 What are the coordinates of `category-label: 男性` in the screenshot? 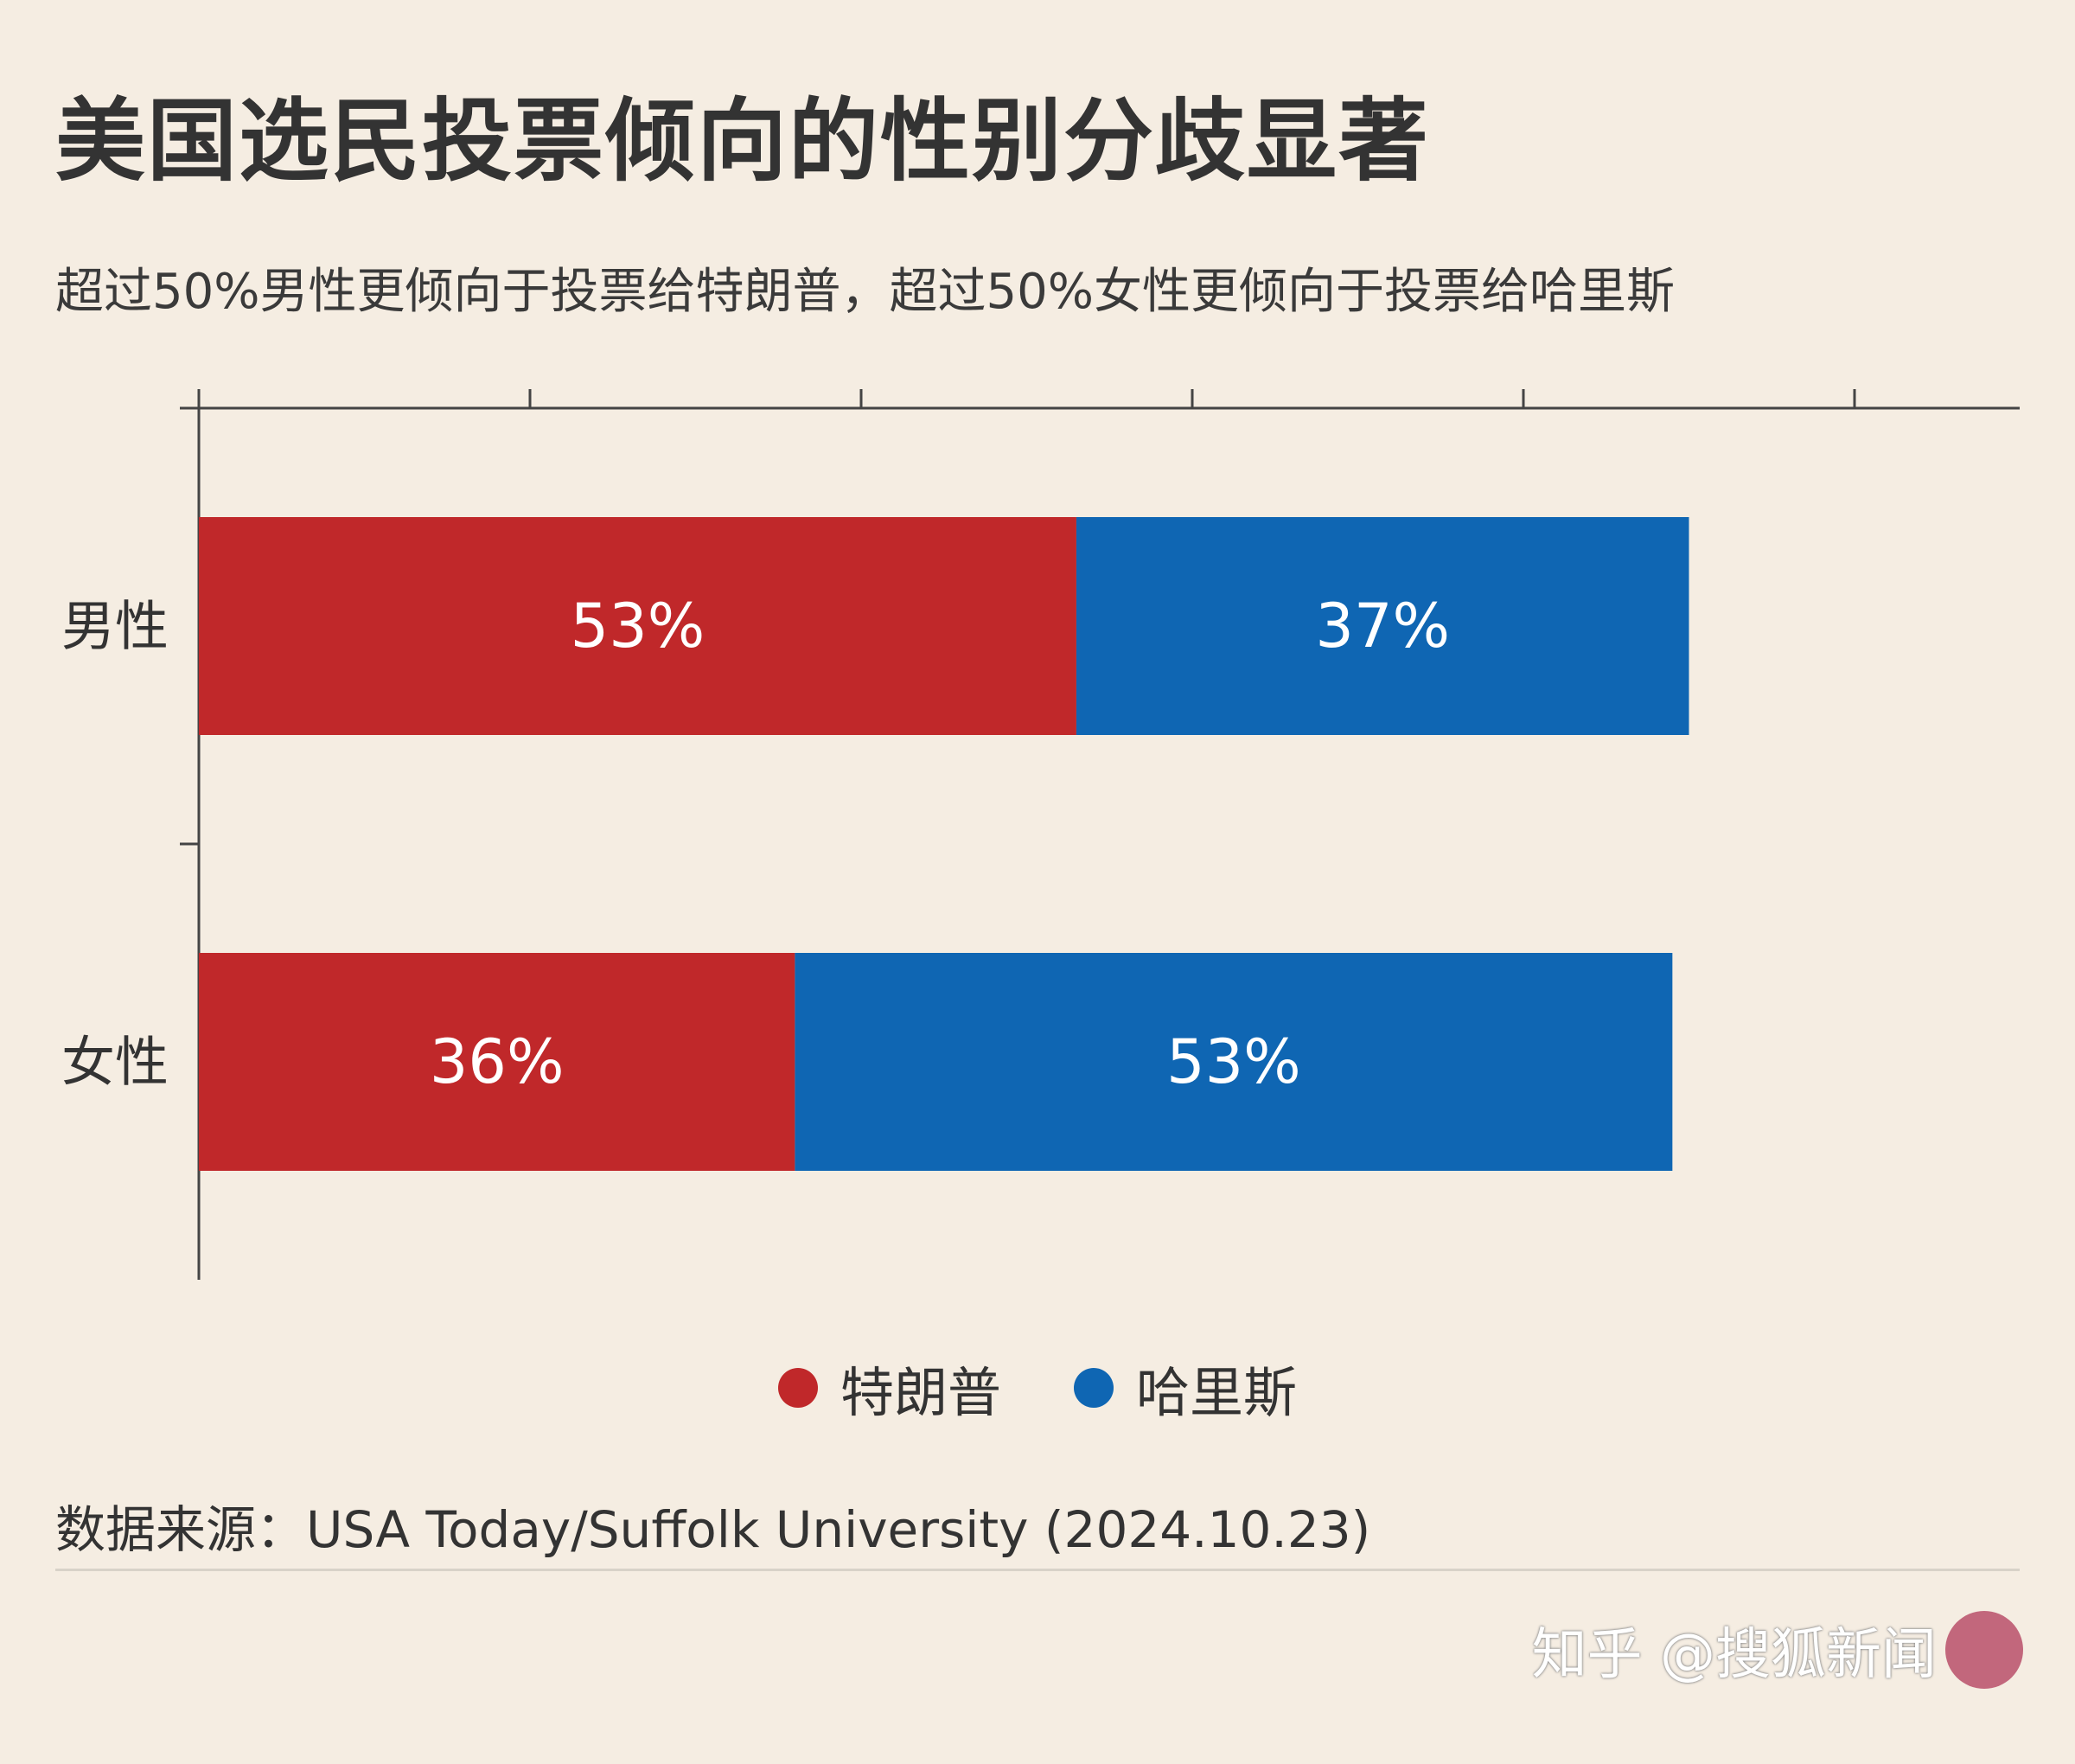 It's located at (115, 626).